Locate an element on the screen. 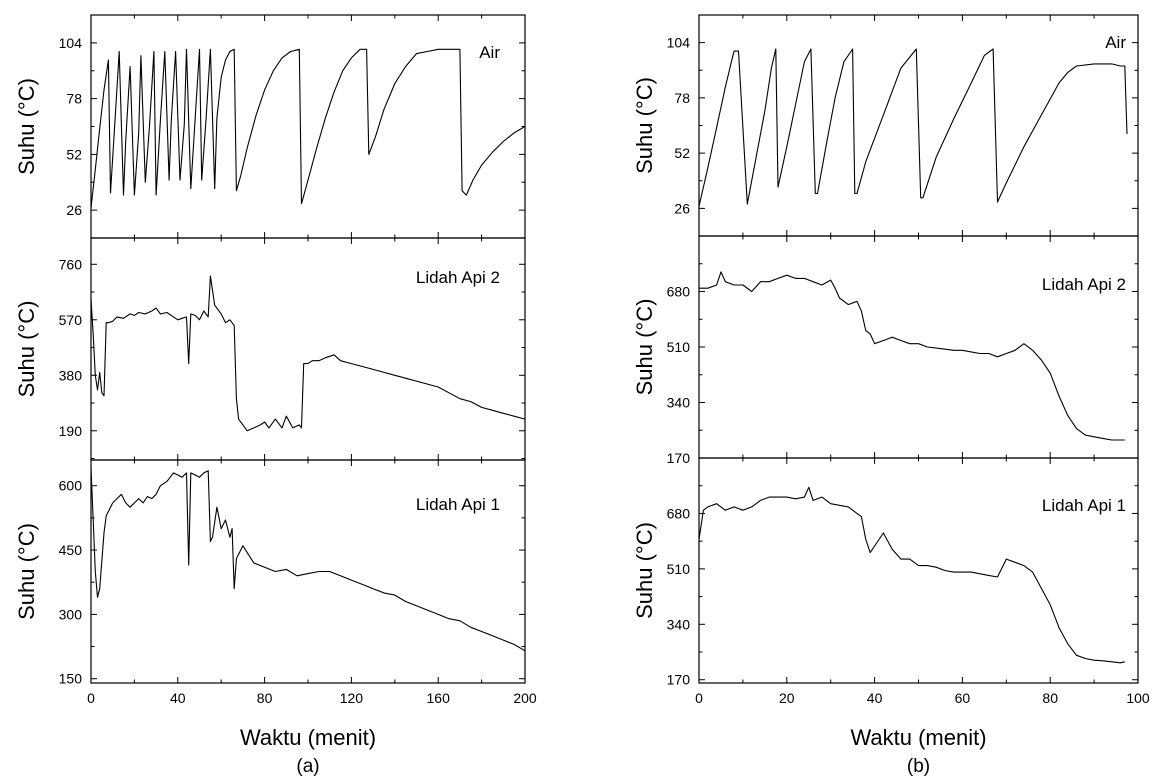 The image size is (1158, 780). y-tick-label: 300 is located at coordinates (71, 614).